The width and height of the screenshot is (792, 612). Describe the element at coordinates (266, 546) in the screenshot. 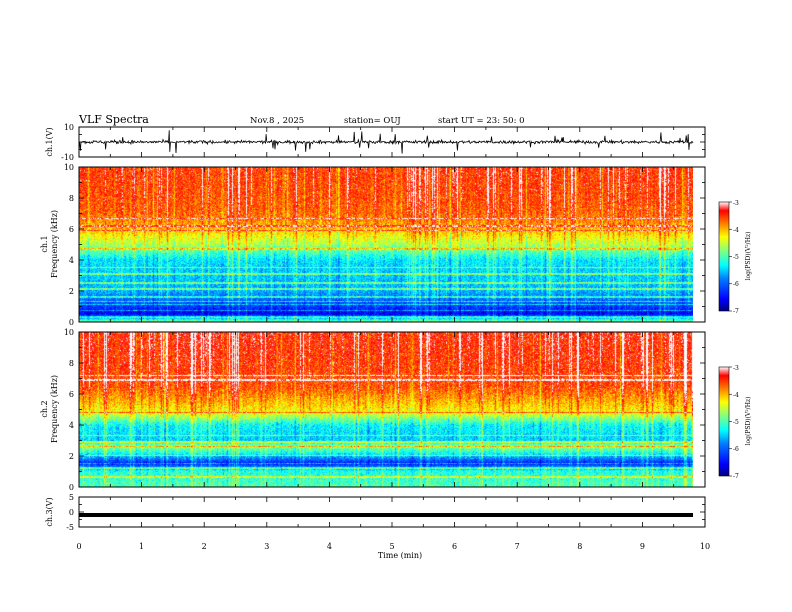

I see `xtick-3: 3` at that location.